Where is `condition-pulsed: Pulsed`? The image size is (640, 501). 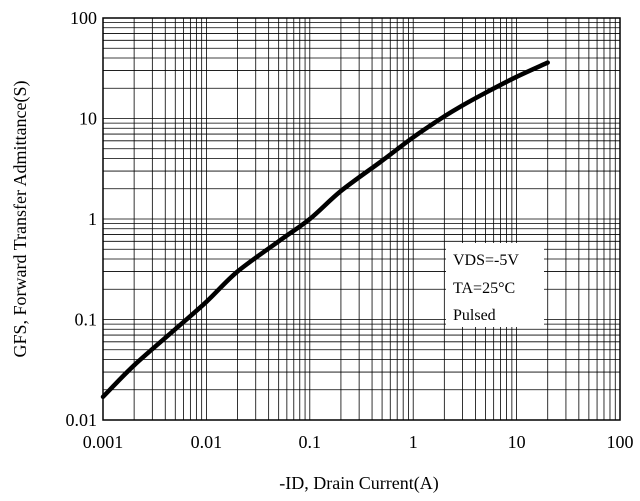 condition-pulsed: Pulsed is located at coordinates (474, 315).